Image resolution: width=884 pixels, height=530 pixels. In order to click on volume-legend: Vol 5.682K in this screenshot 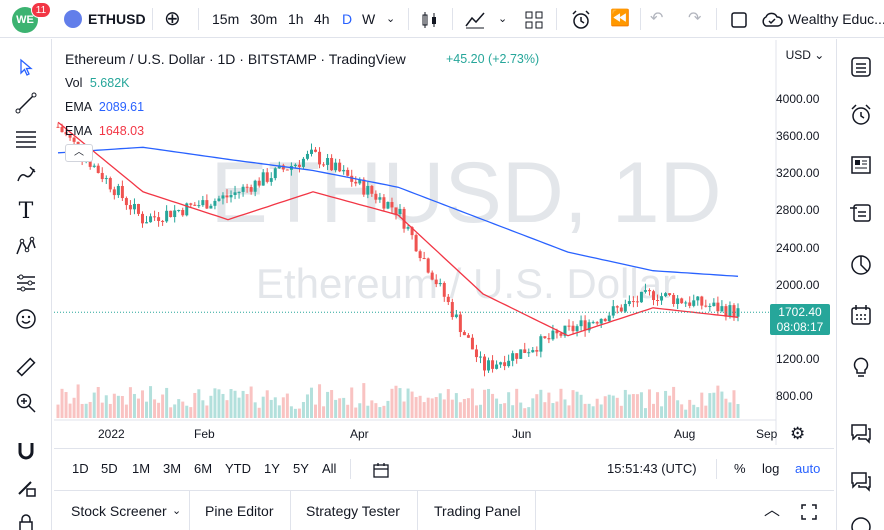, I will do `click(97, 83)`.